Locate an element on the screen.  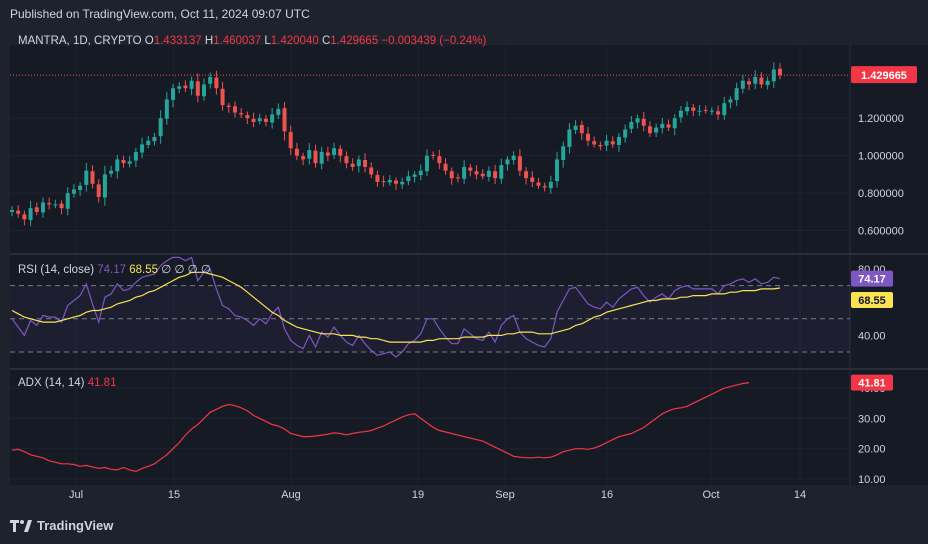
high-key: H is located at coordinates (209, 41).